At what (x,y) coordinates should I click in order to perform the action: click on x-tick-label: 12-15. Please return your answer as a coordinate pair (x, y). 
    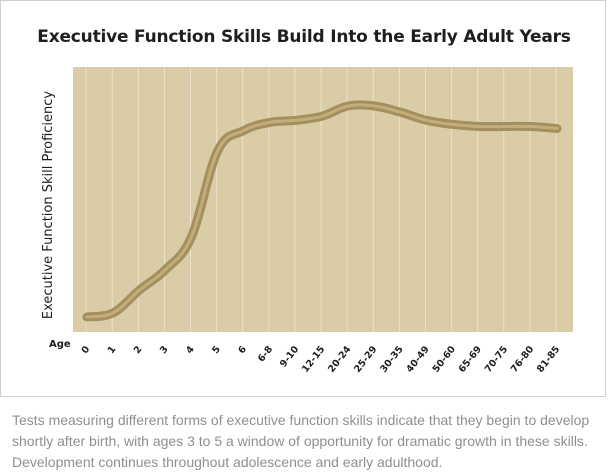
    Looking at the image, I should click on (313, 359).